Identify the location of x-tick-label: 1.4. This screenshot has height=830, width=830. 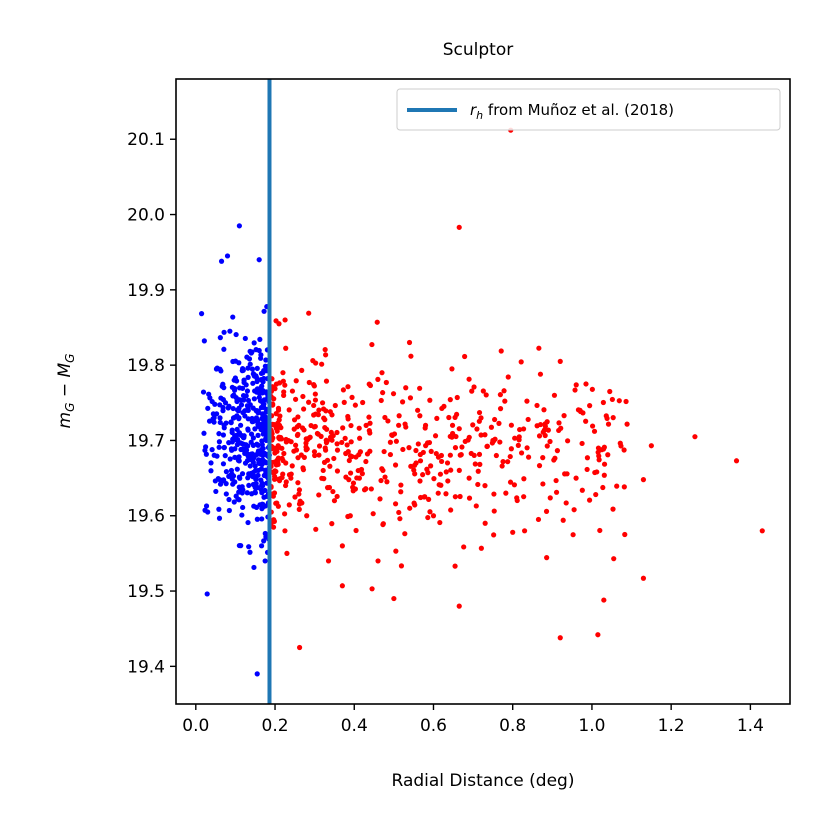
(750, 726).